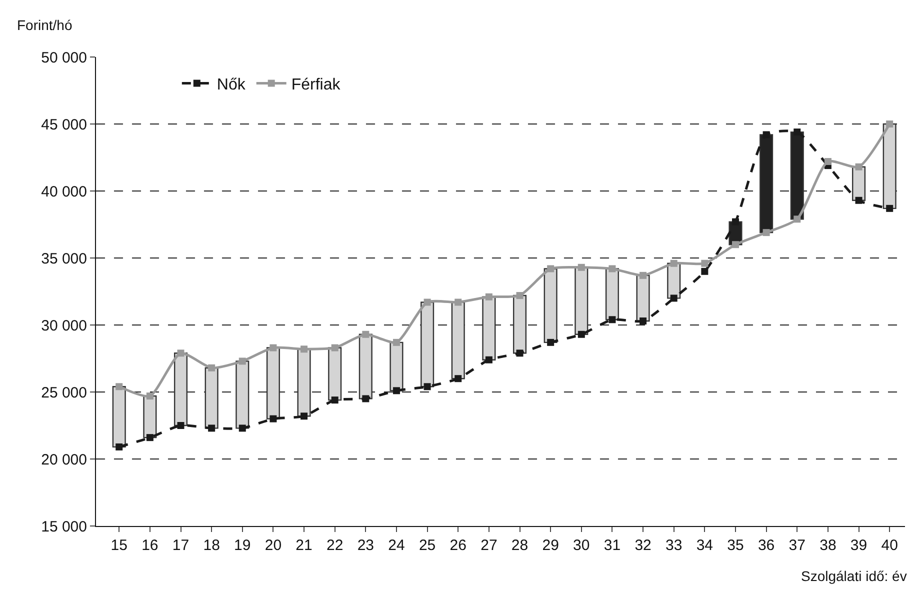 This screenshot has height=593, width=910. I want to click on x-tick-label: 21, so click(304, 545).